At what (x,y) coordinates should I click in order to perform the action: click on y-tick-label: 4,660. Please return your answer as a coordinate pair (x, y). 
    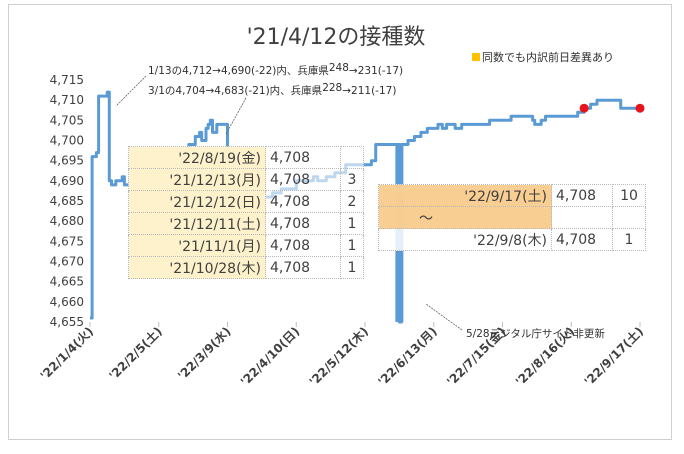
    Looking at the image, I should click on (67, 302).